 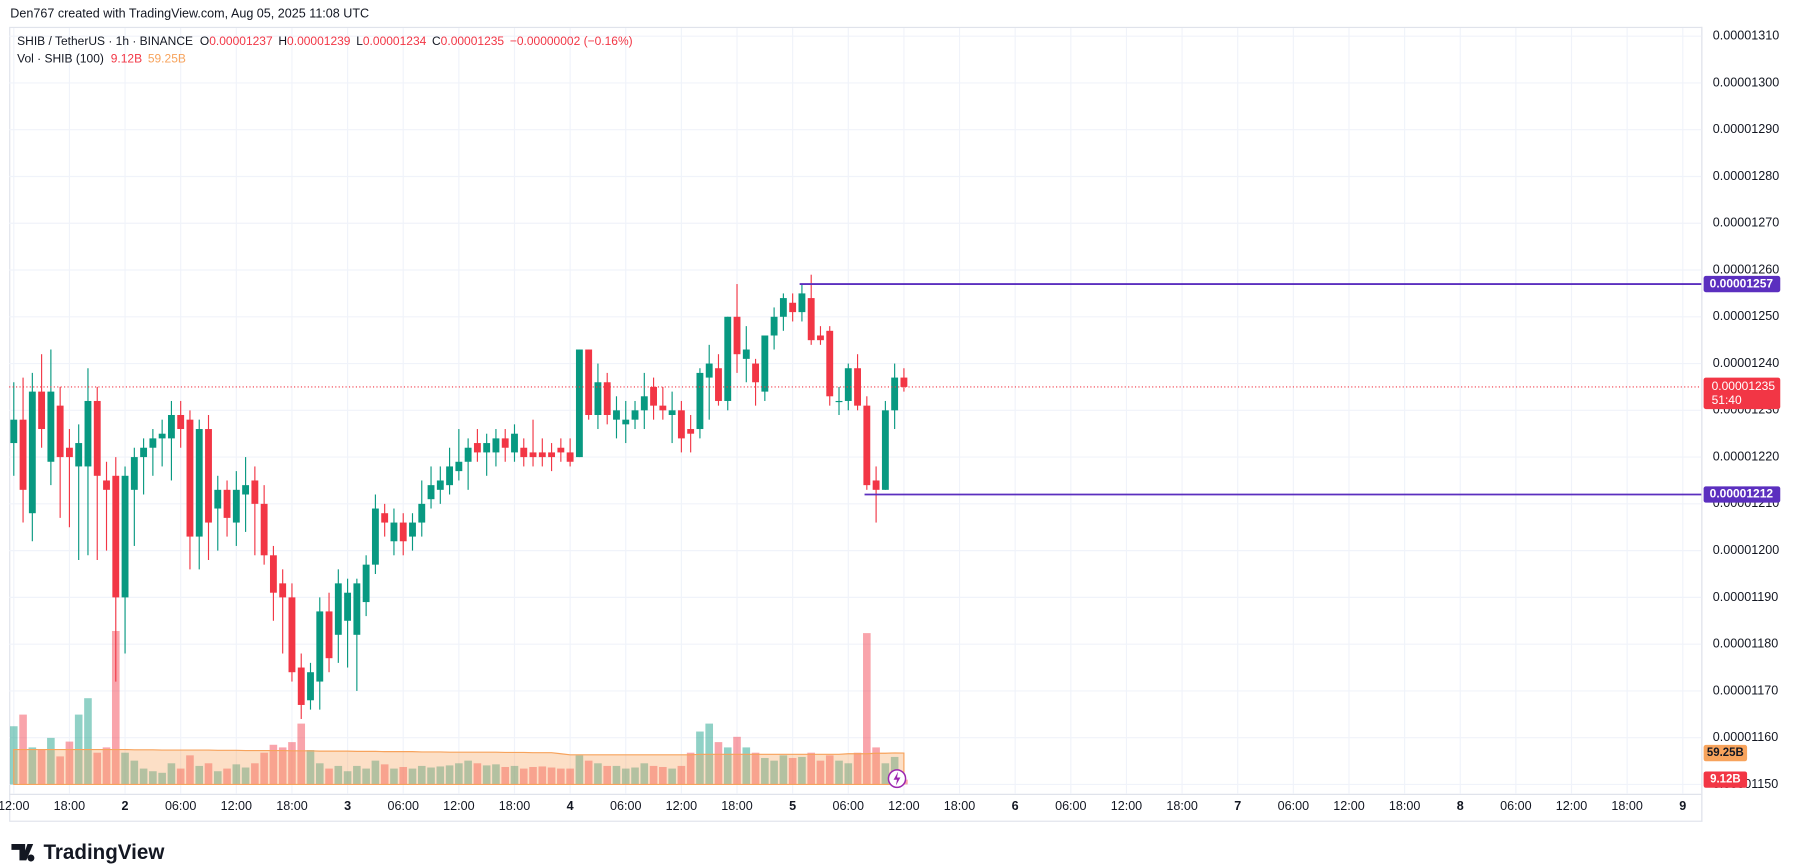 I want to click on volume-legend: Vol · SHIB (100) 9.12B 59.25B, so click(x=101, y=59).